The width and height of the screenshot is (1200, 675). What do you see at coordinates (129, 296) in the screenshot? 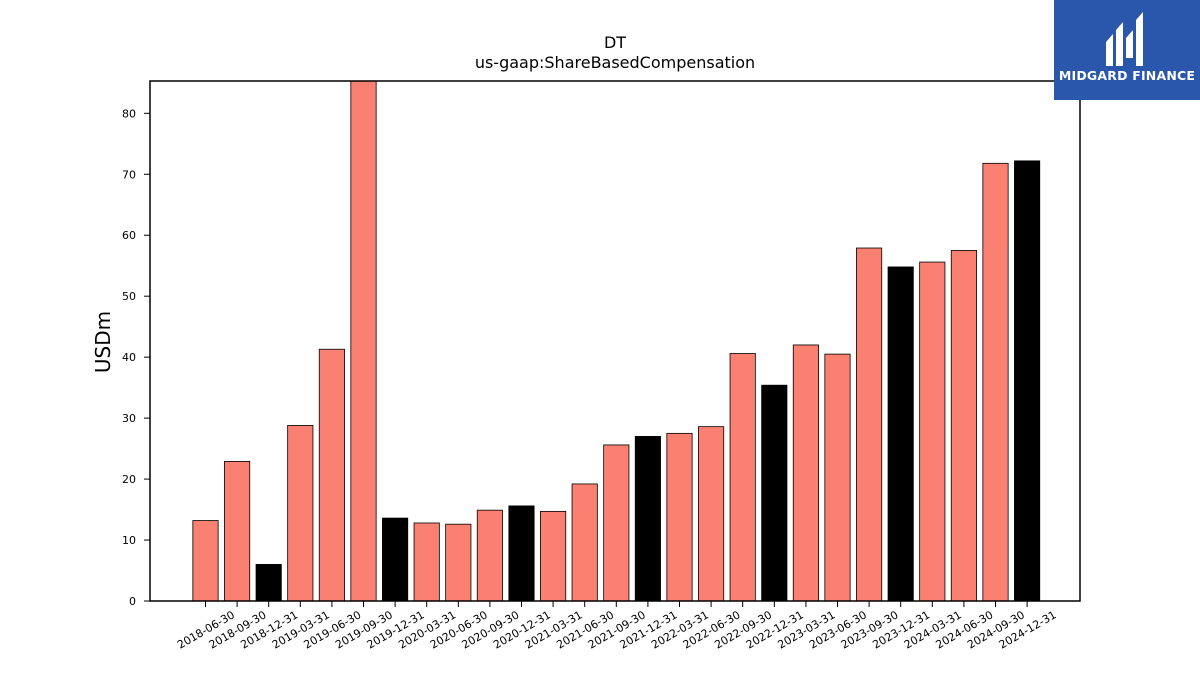
I see `y-tick-label-50: 50` at bounding box center [129, 296].